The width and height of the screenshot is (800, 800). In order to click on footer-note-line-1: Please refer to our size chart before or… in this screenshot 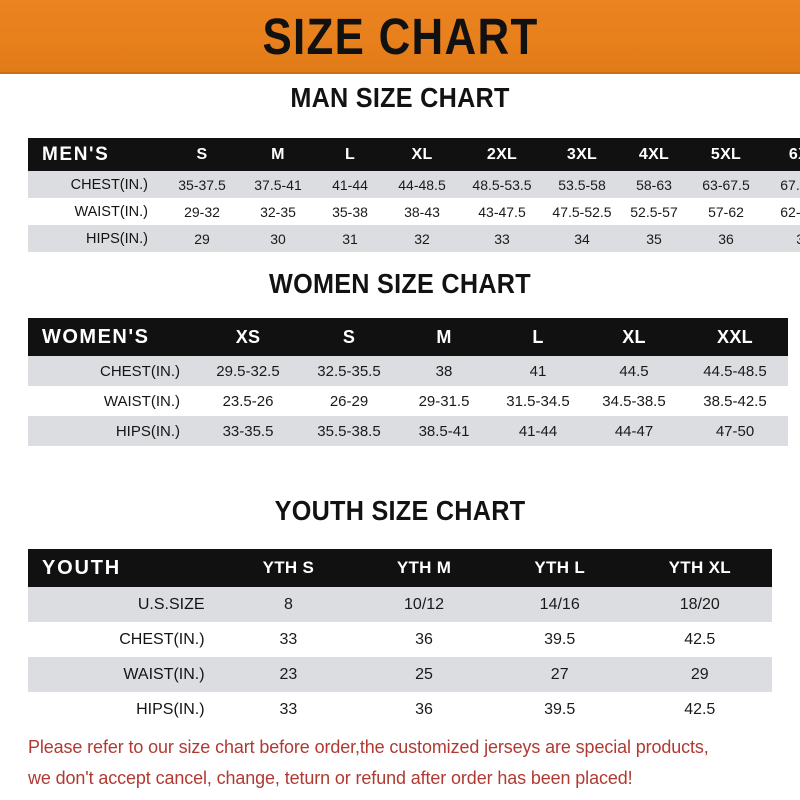, I will do `click(368, 746)`.